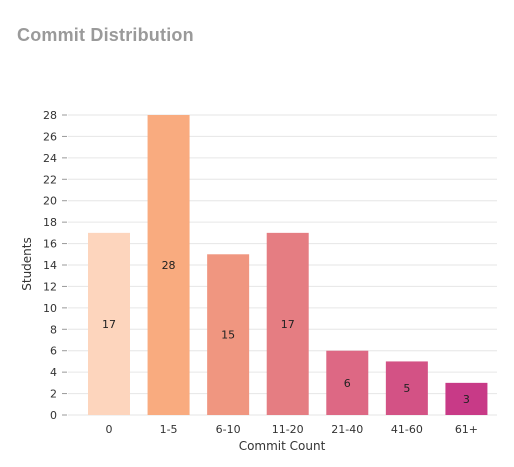 The height and width of the screenshot is (467, 514). Describe the element at coordinates (466, 429) in the screenshot. I see `x-tick-label: 61+` at that location.